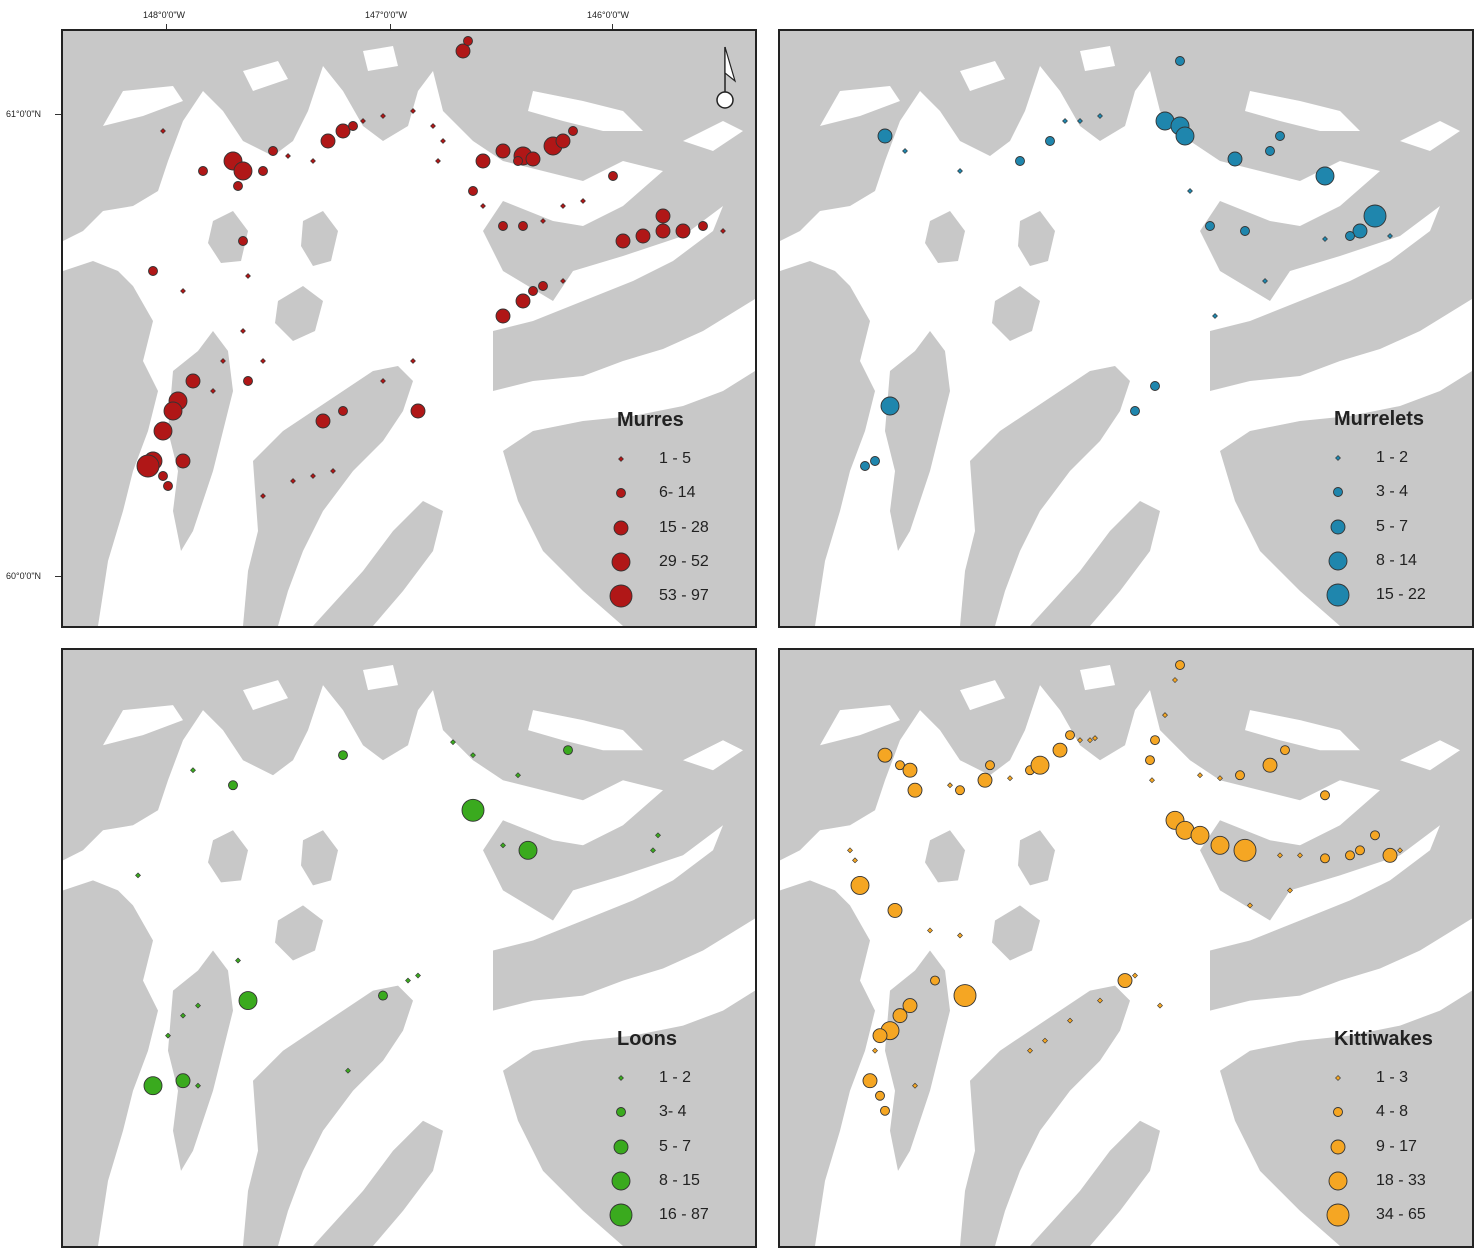 The image size is (1481, 1248). I want to click on lon-label-147w: 147°0'0"W, so click(386, 15).